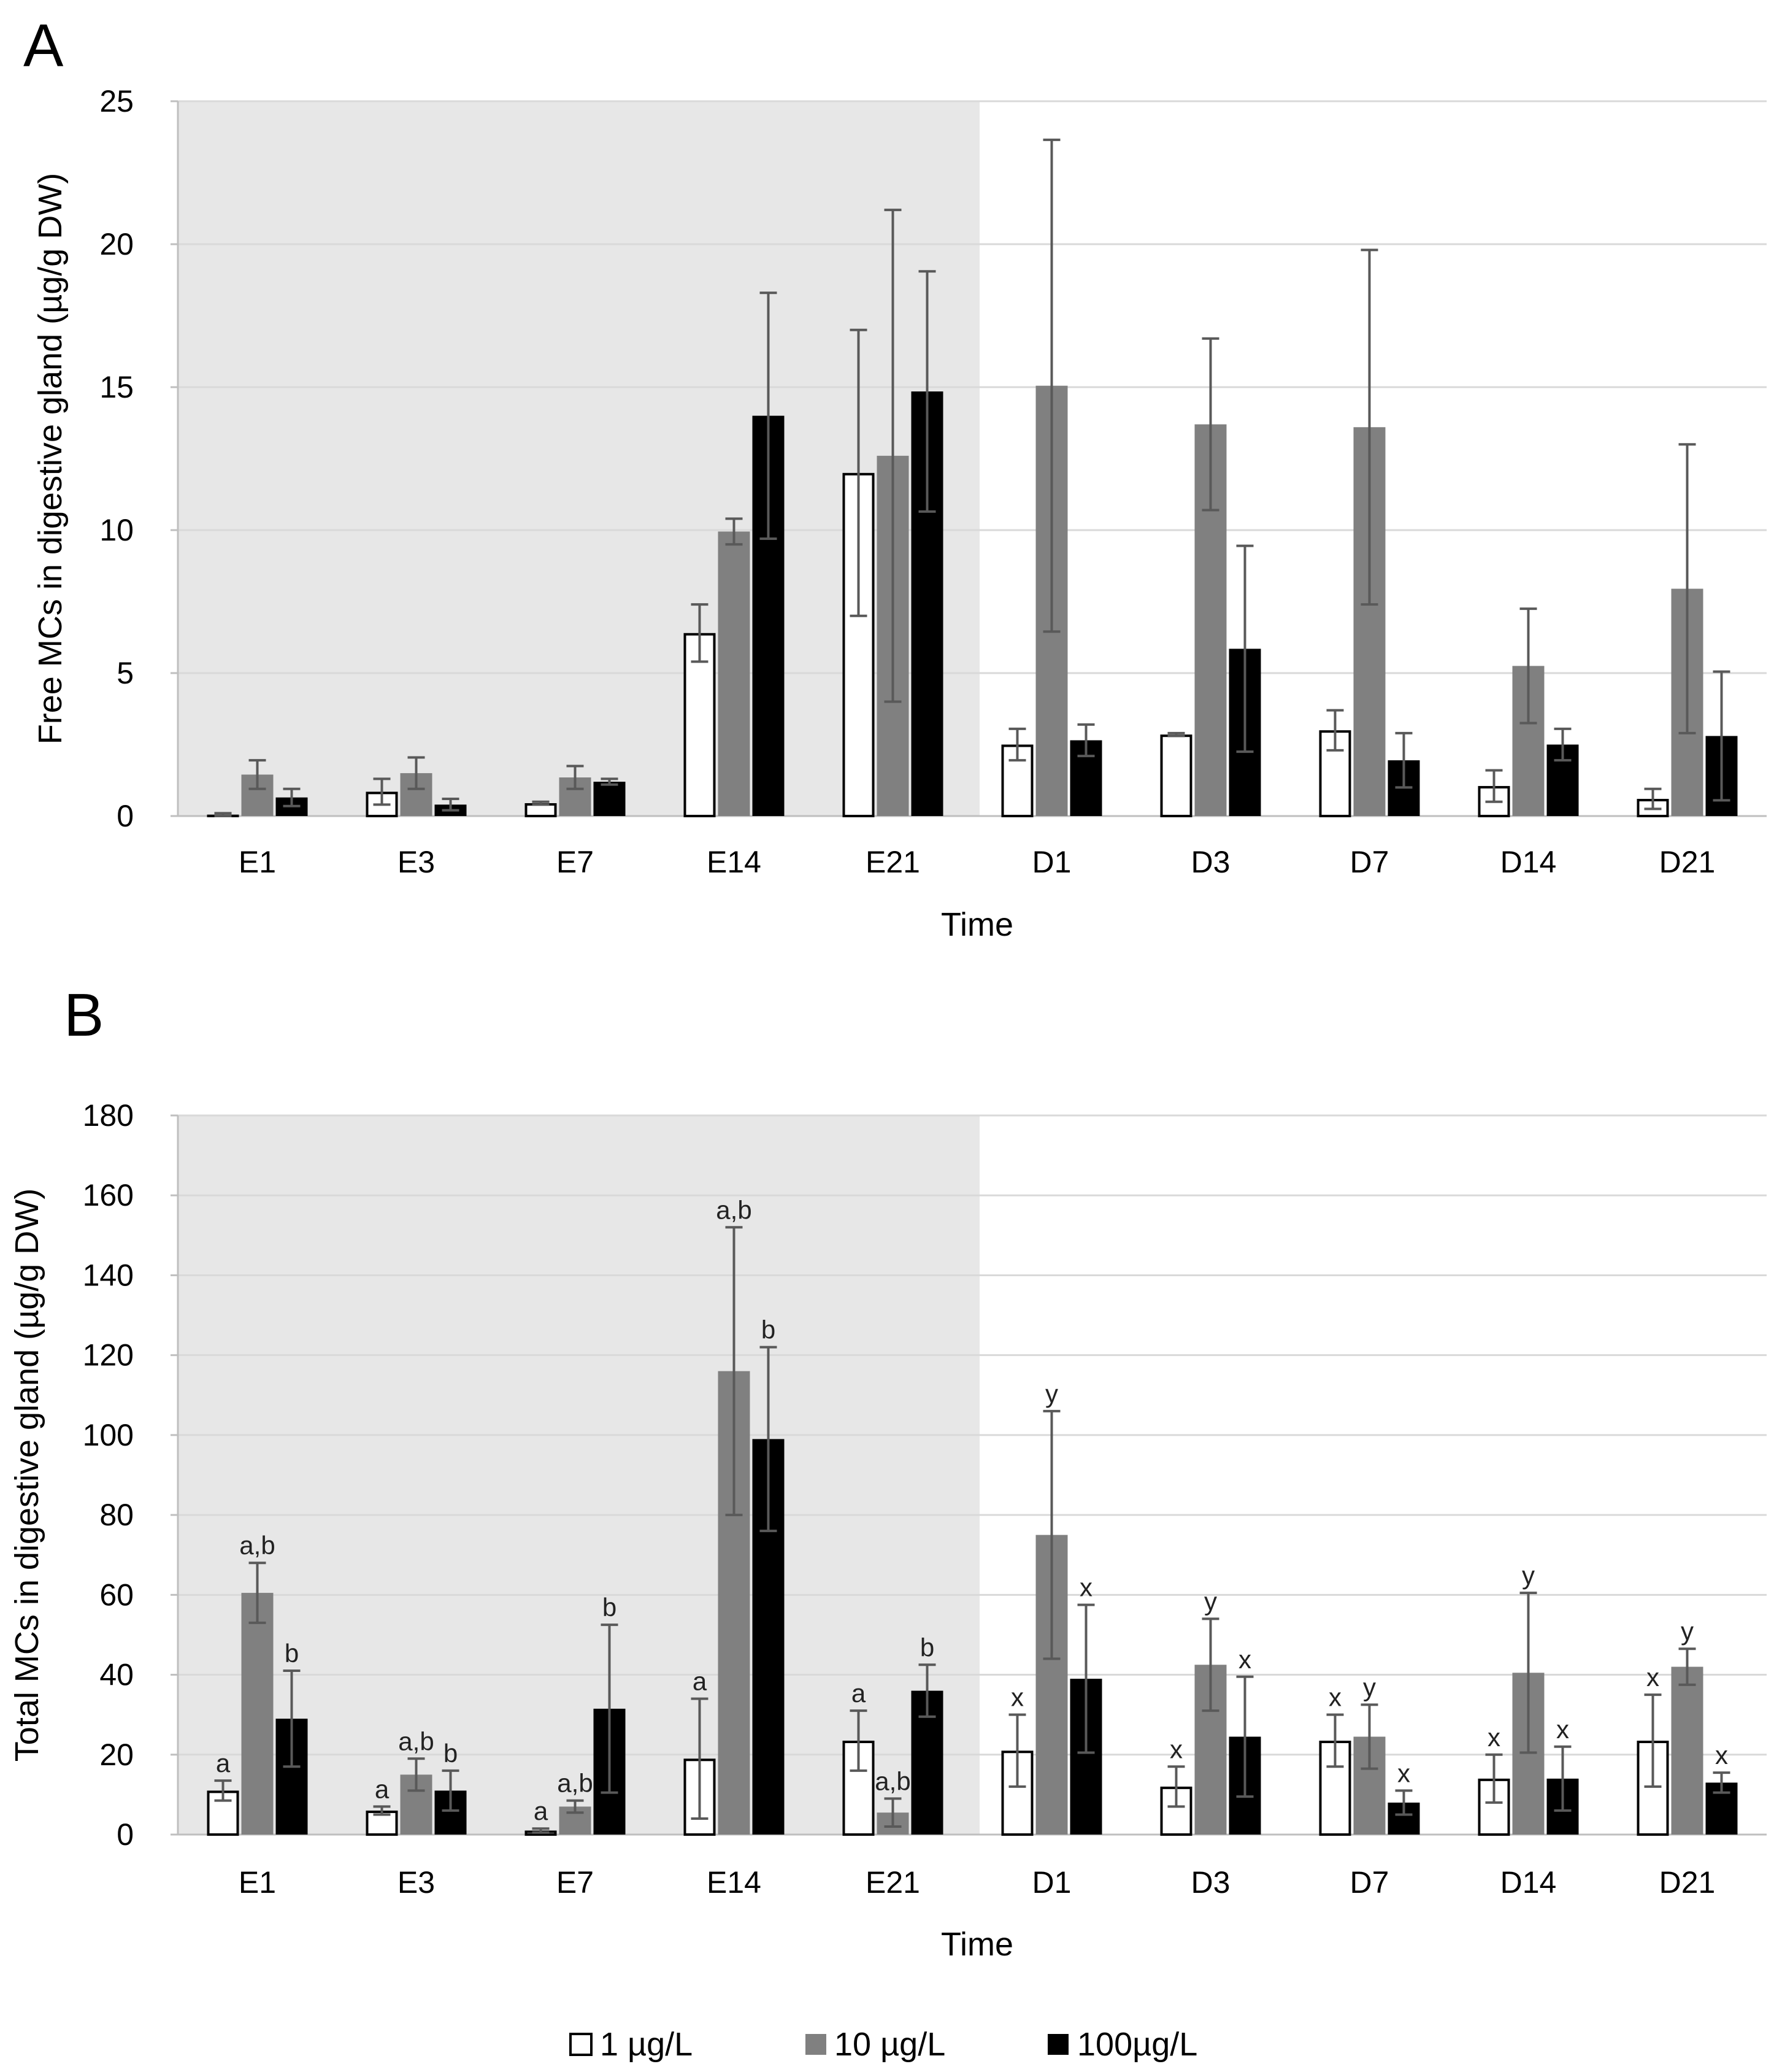  I want to click on legend: 1 µg/L 10 µg/L 100µg/L, so click(883, 2044).